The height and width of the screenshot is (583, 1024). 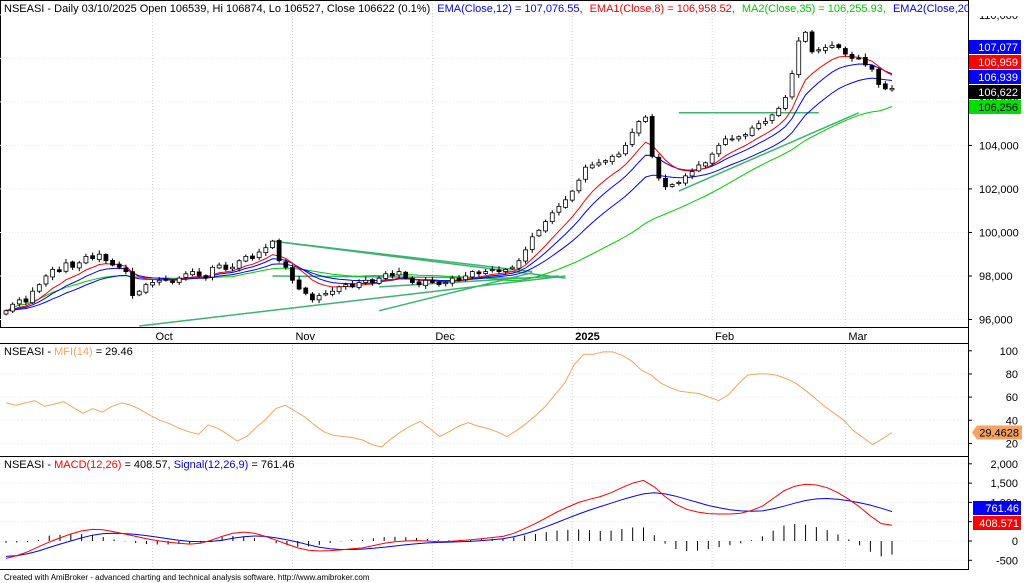 What do you see at coordinates (997, 432) in the screenshot?
I see `mfi-value-tag` at bounding box center [997, 432].